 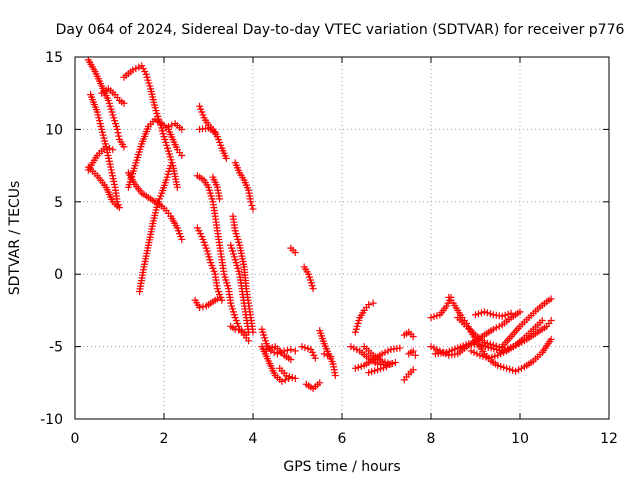 I want to click on x-tick-label: 10, so click(x=520, y=439).